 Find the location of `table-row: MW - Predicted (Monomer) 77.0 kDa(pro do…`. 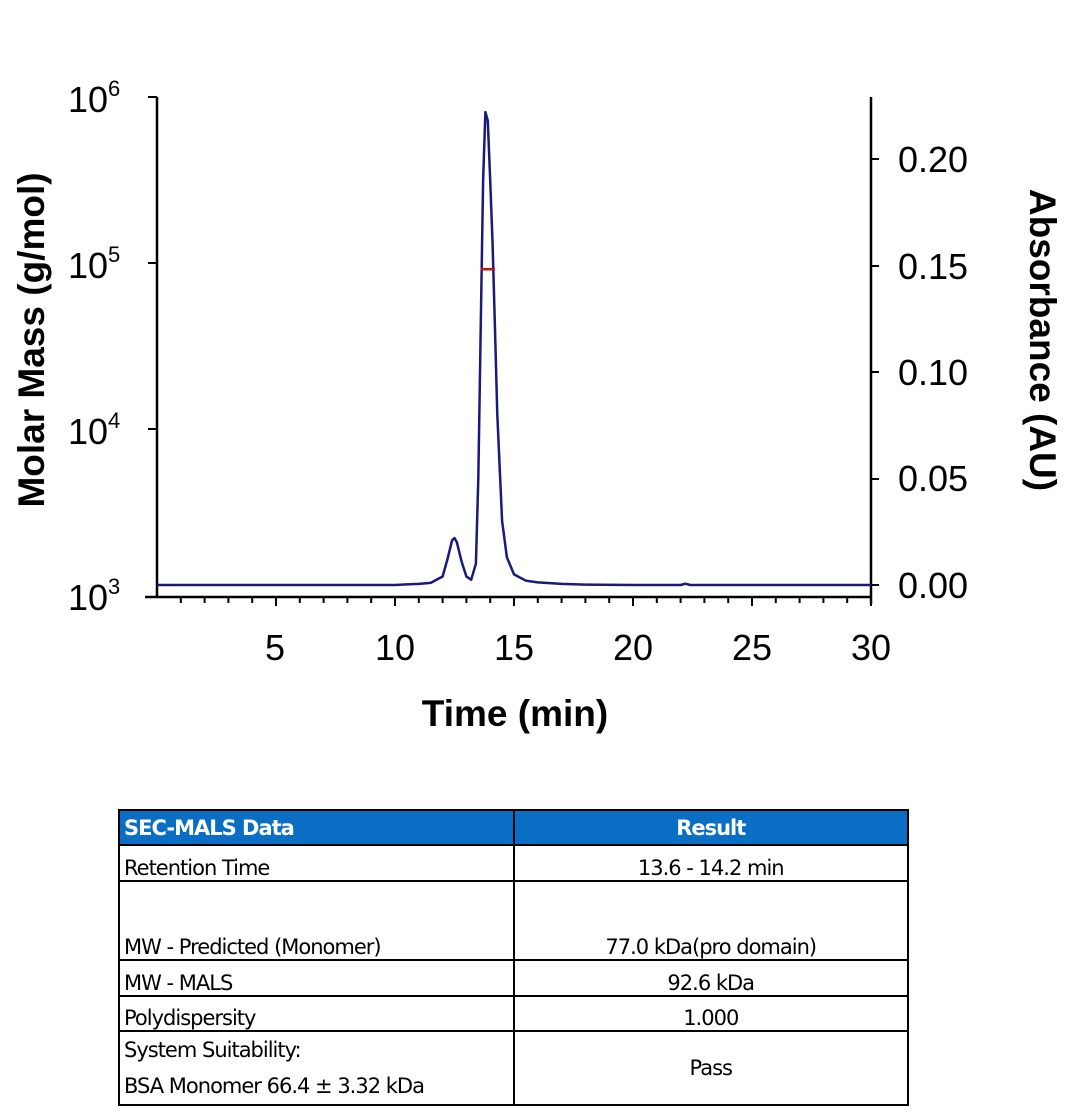

table-row: MW - Predicted (Monomer) 77.0 kDa(pro do… is located at coordinates (513, 920).